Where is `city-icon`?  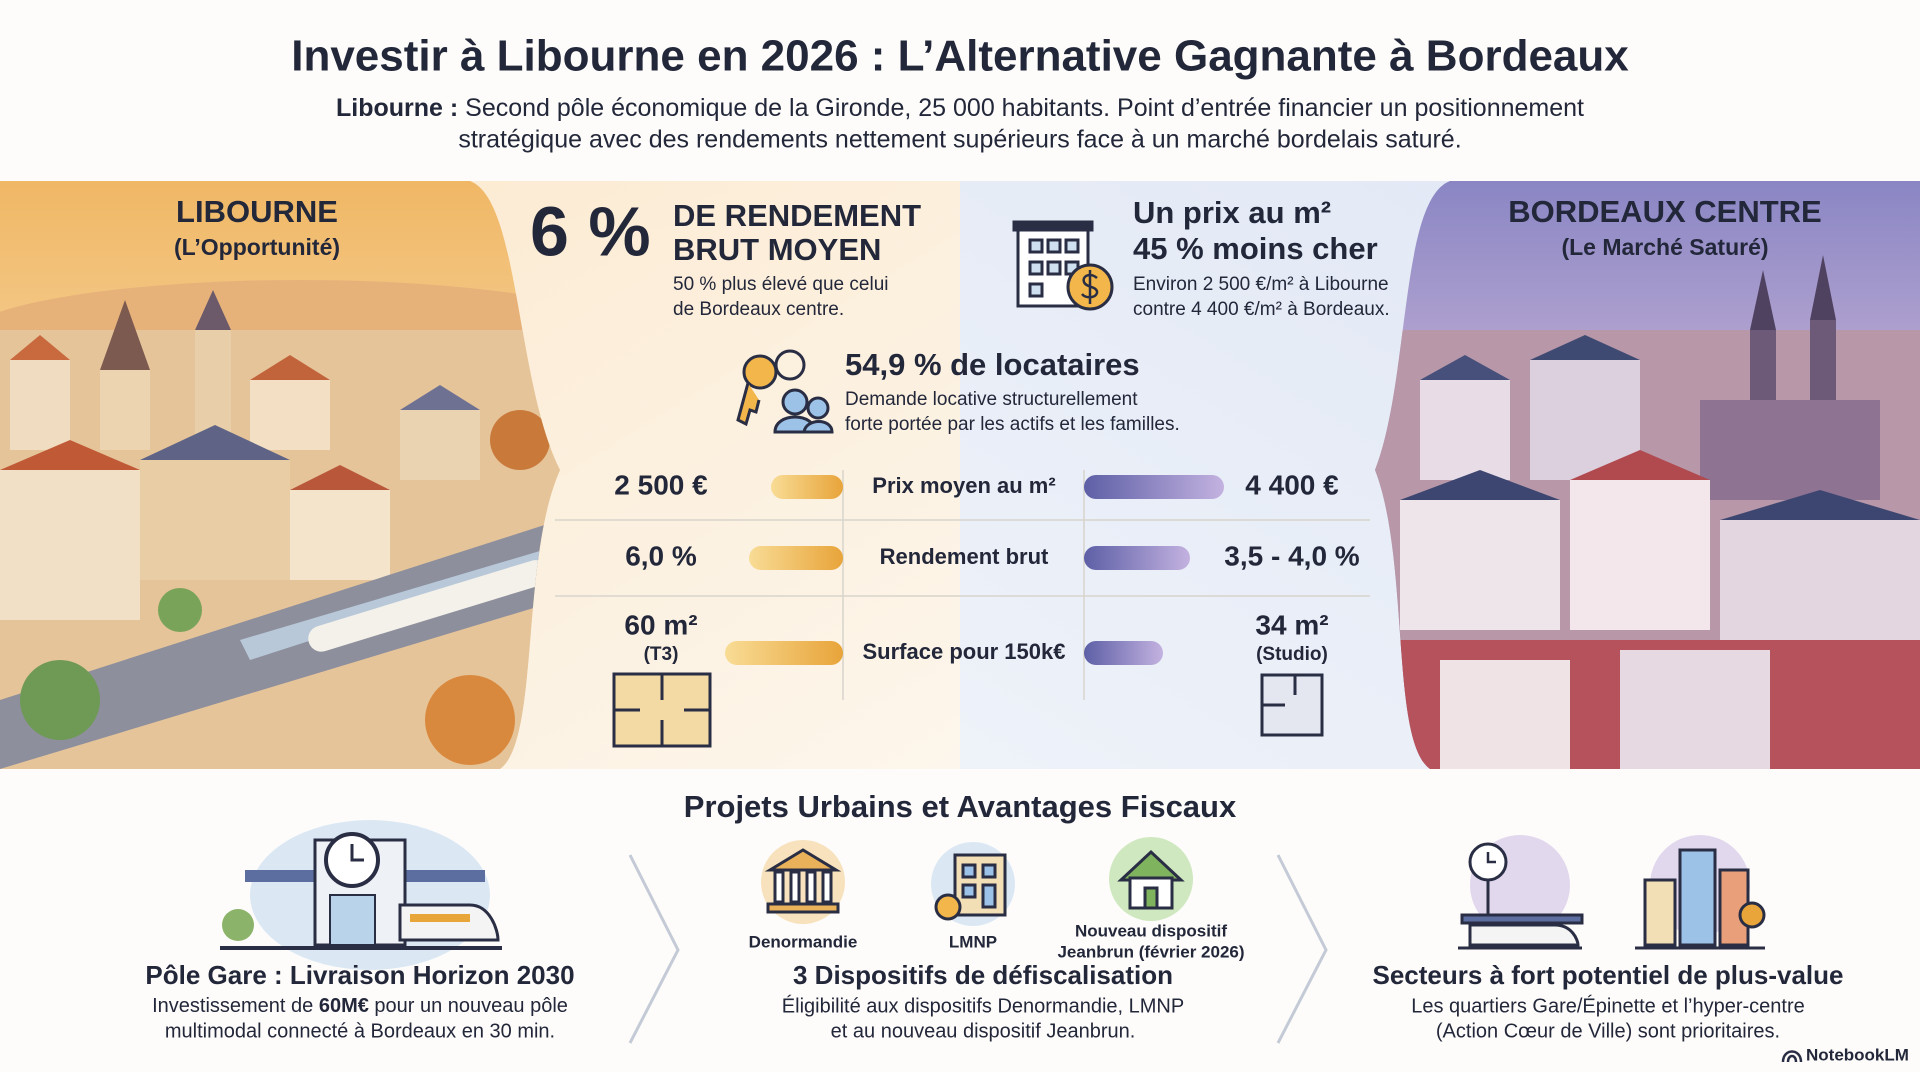
city-icon is located at coordinates (1700, 892).